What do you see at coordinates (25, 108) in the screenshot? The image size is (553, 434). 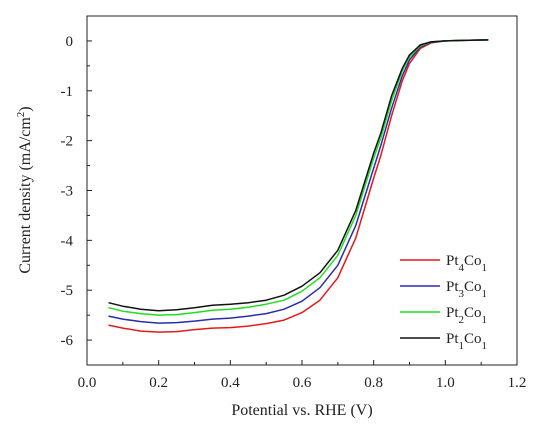 I see `y-axis-label-end: )` at bounding box center [25, 108].